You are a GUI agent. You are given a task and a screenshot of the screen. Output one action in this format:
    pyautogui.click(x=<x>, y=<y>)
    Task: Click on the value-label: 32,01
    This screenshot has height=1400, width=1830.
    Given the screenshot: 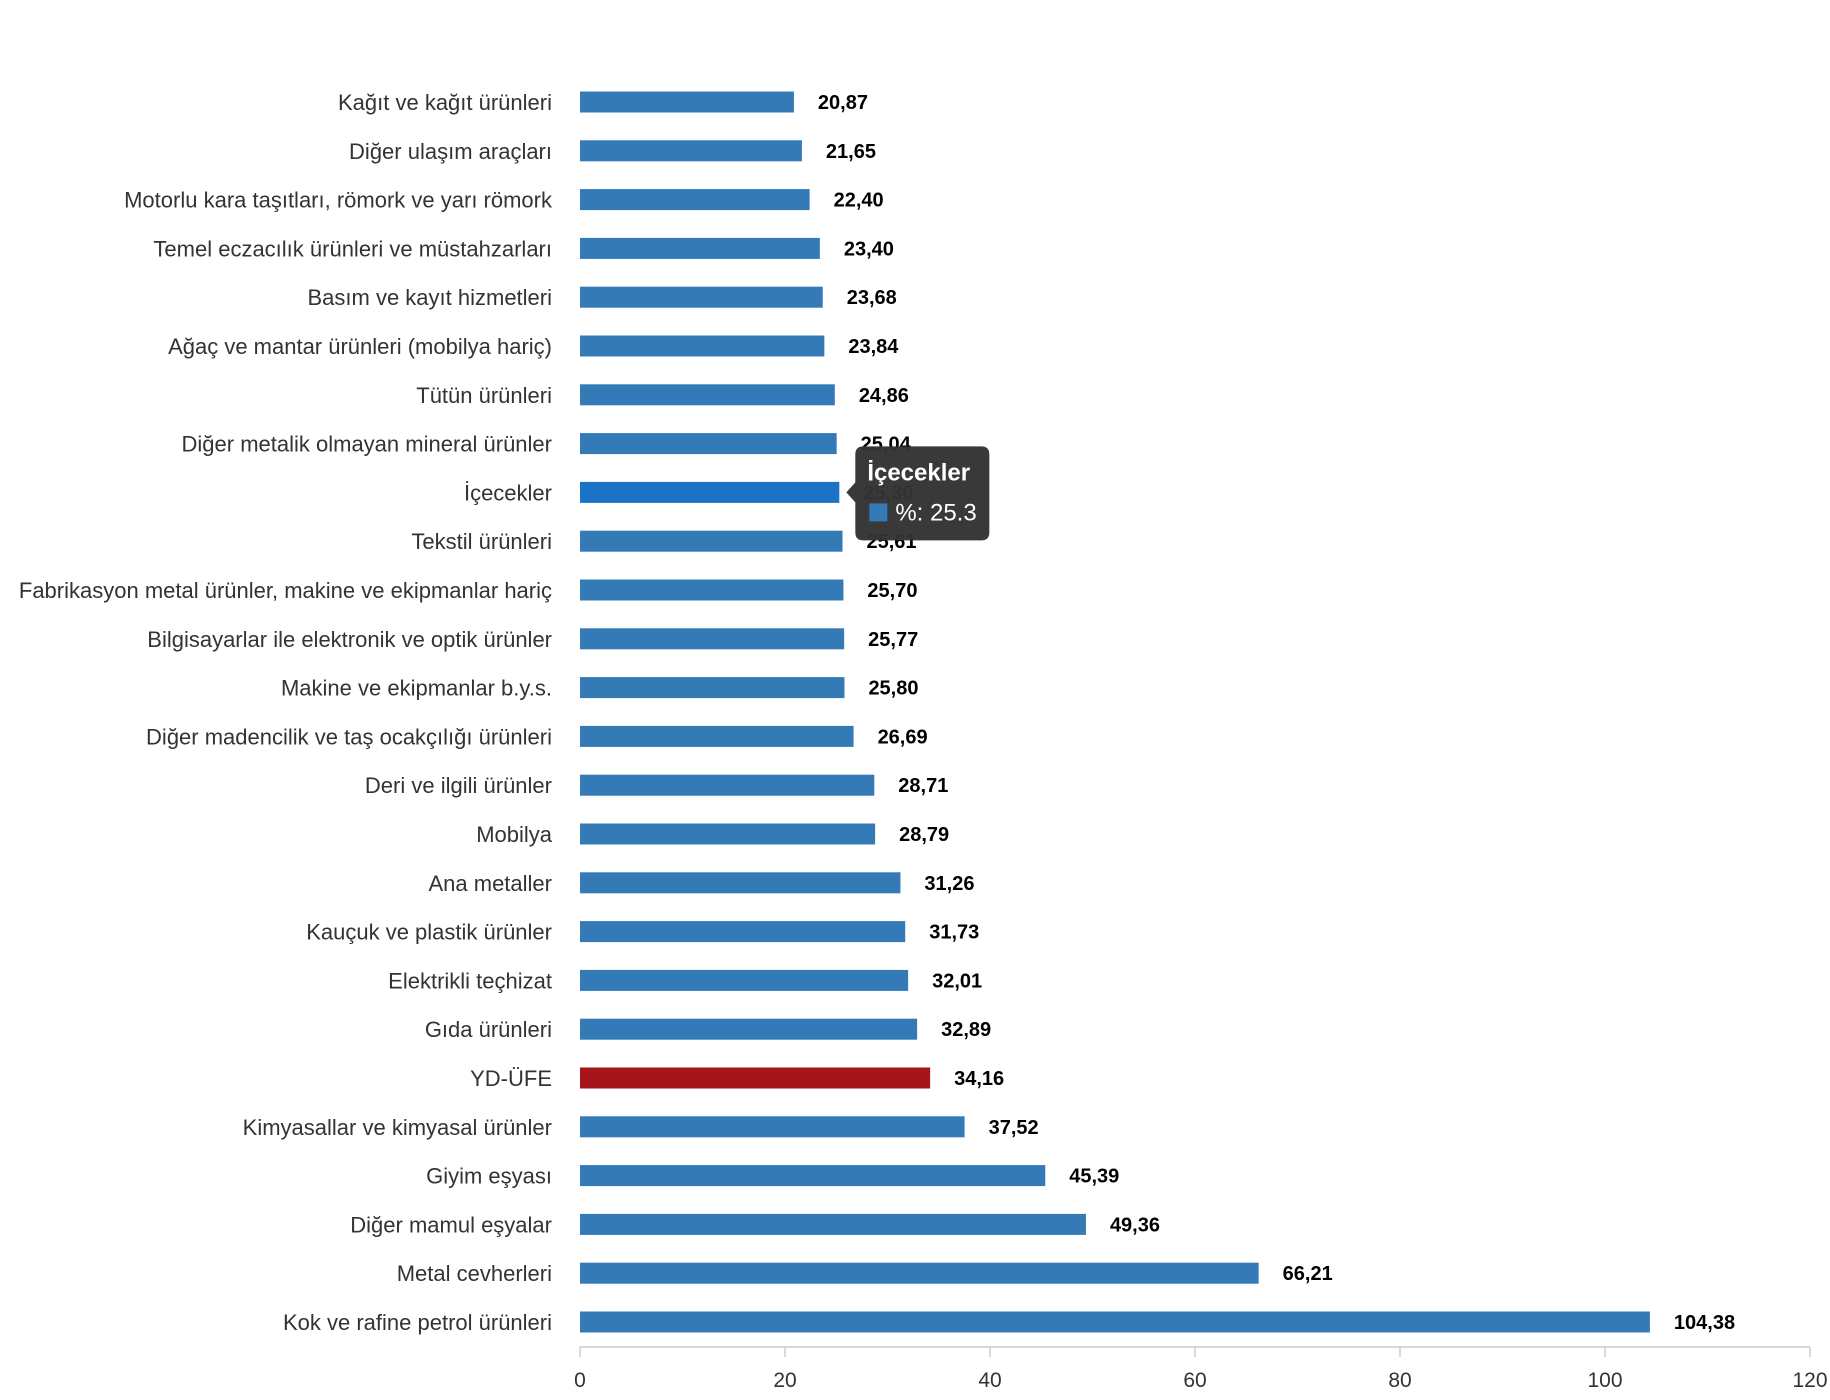 What is the action you would take?
    pyautogui.click(x=957, y=981)
    